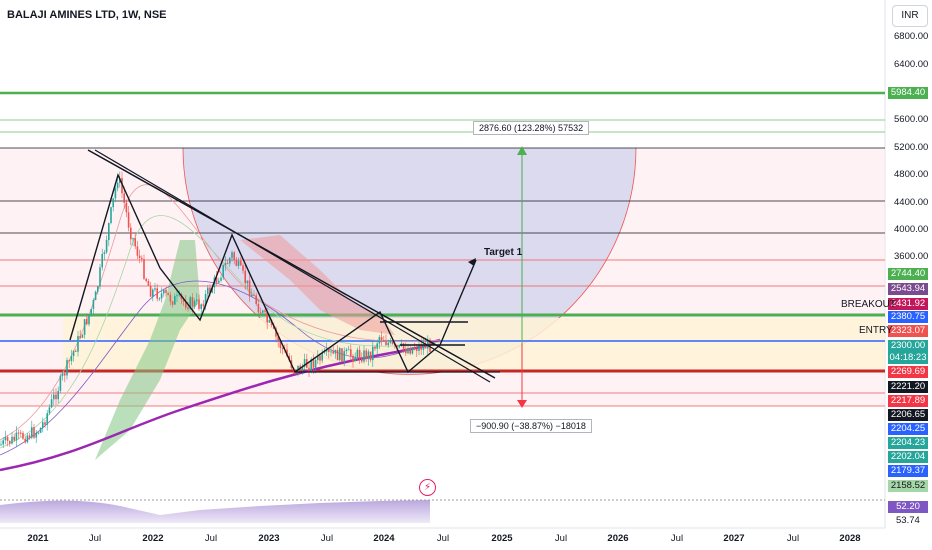  Describe the element at coordinates (908, 486) in the screenshot. I see `price-badge: 2158.52` at that location.